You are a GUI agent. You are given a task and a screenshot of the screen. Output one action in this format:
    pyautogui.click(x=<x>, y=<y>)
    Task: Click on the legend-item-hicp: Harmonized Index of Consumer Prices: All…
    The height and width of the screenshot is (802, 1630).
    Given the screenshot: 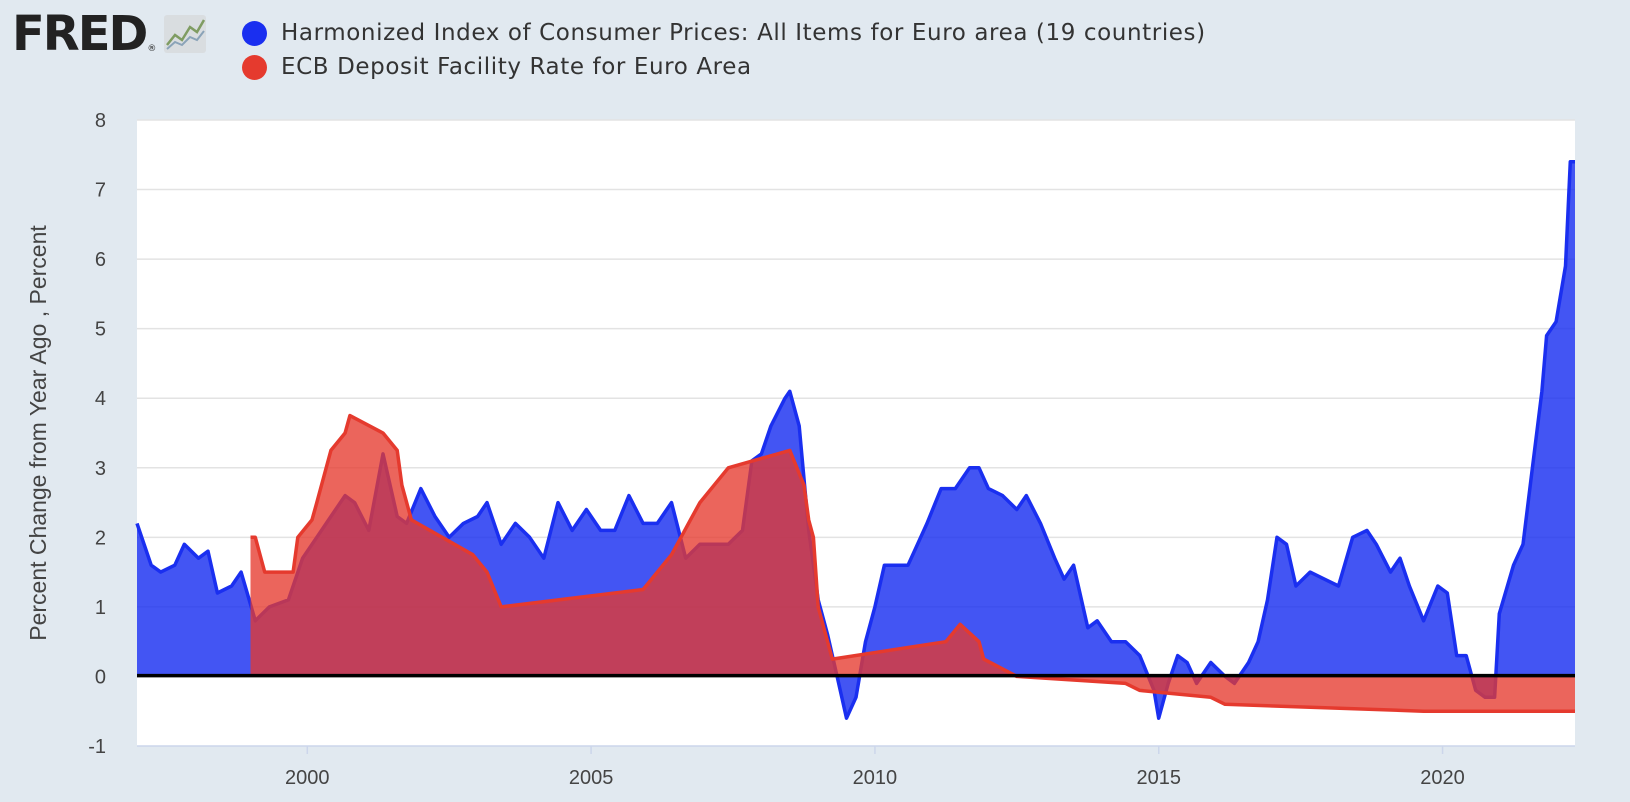 What is the action you would take?
    pyautogui.click(x=724, y=33)
    